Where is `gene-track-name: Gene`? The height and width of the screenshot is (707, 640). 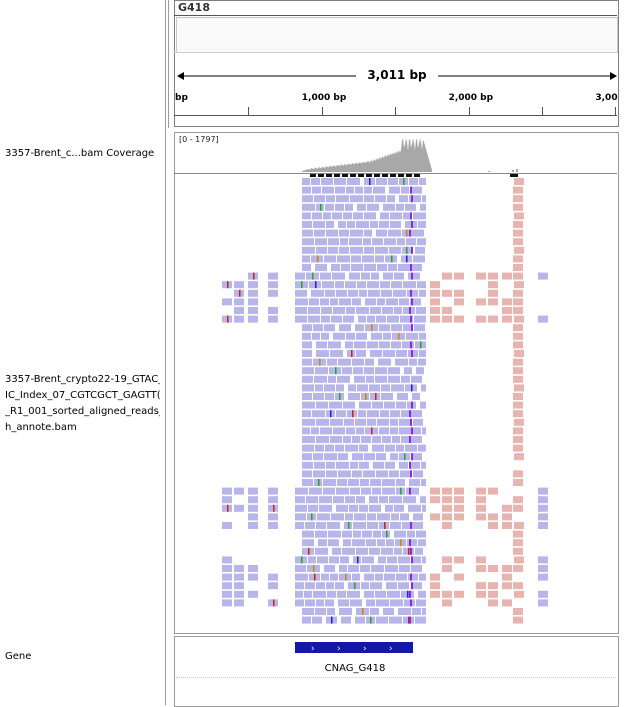
gene-track-name: Gene is located at coordinates (18, 656).